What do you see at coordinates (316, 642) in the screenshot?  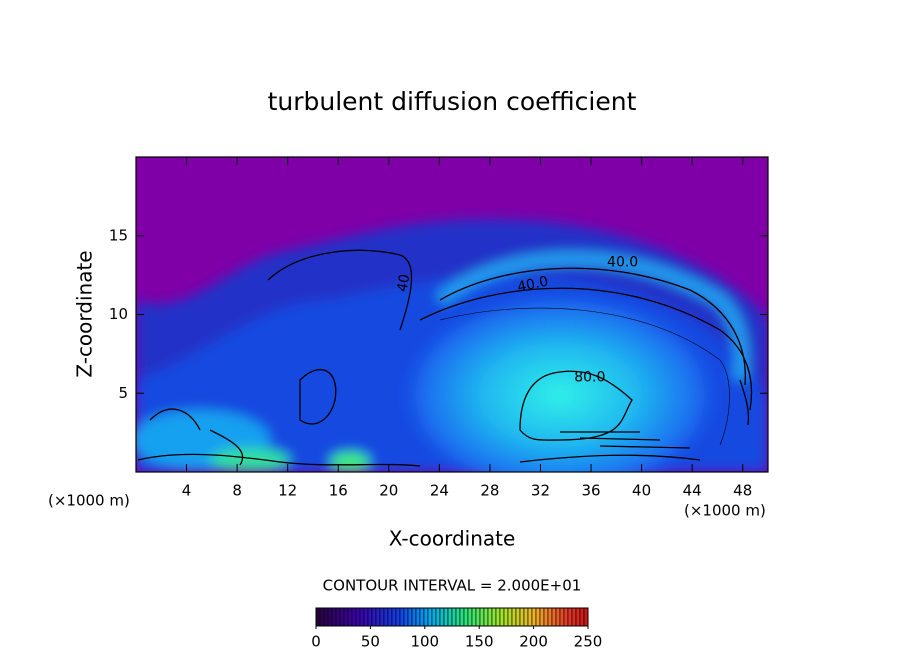 I see `colorbar-tick-label: 0` at bounding box center [316, 642].